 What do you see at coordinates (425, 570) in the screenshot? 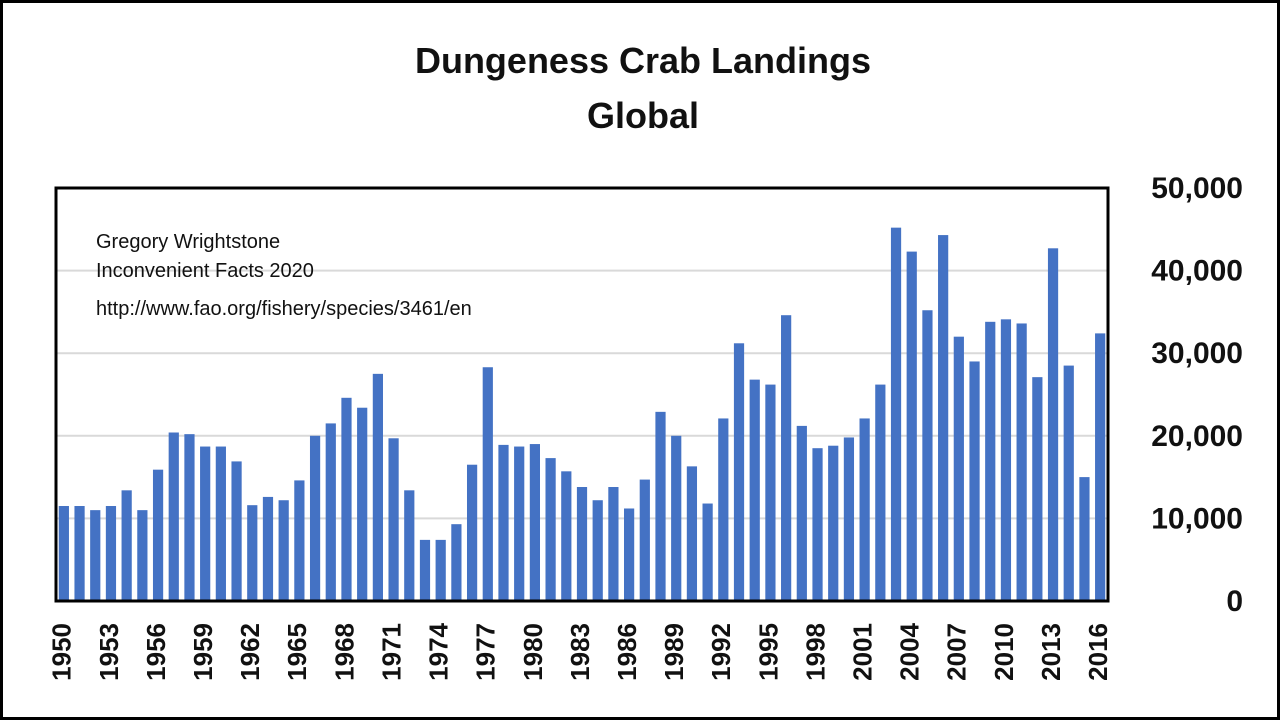
I see `bar-1973` at bounding box center [425, 570].